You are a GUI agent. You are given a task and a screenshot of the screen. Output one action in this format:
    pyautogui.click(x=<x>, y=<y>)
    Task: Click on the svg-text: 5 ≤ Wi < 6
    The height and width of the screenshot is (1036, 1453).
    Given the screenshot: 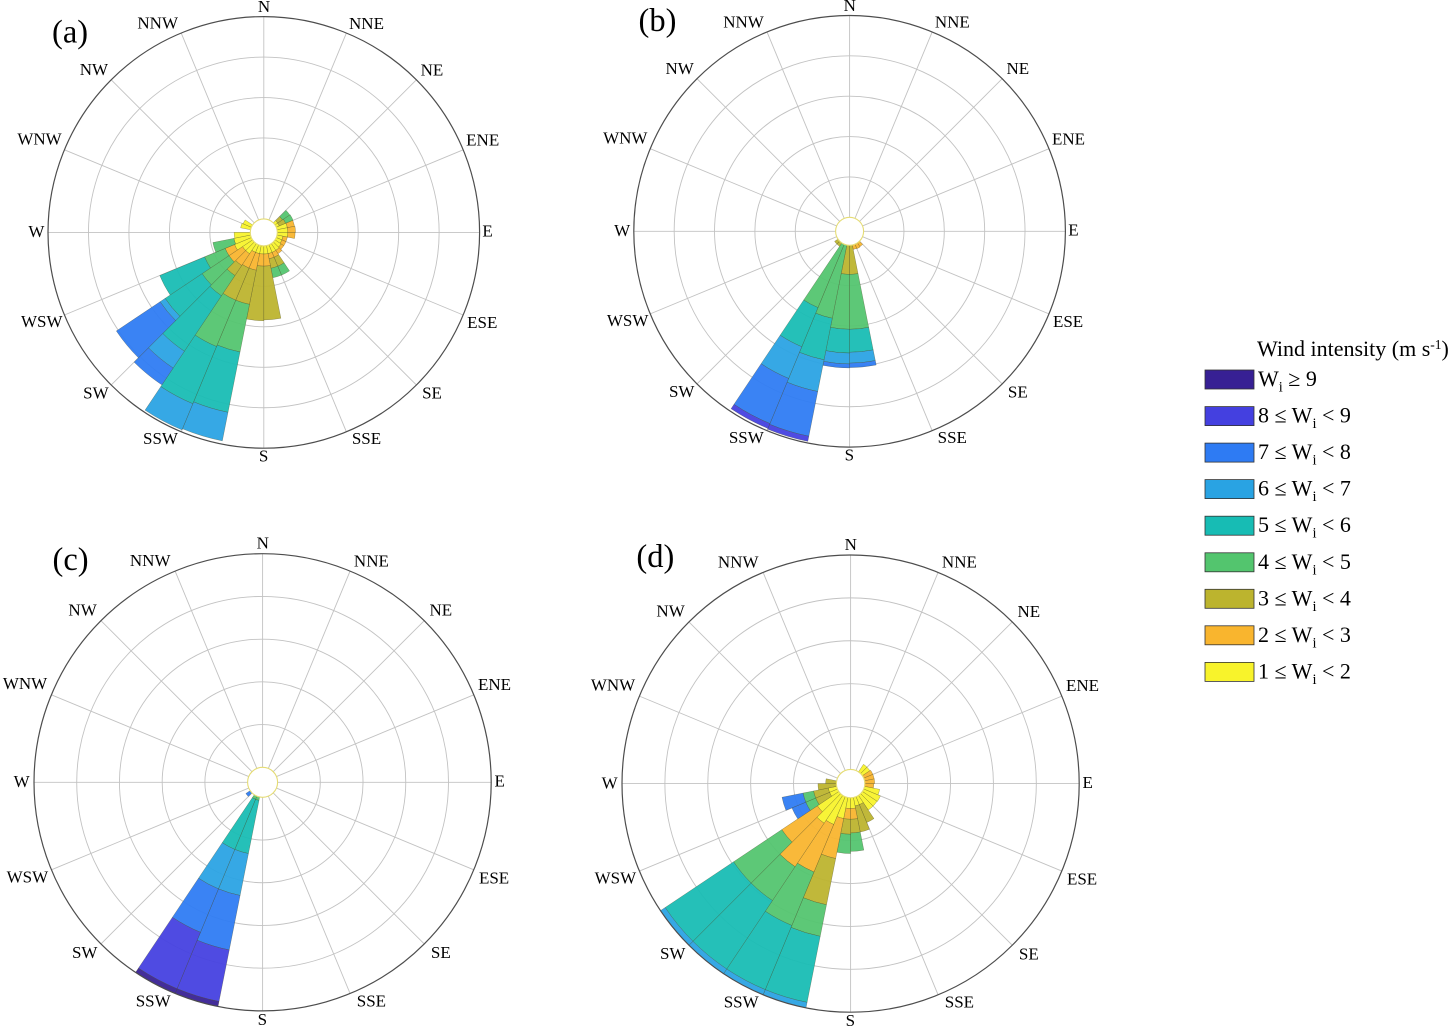 What is the action you would take?
    pyautogui.click(x=1304, y=527)
    